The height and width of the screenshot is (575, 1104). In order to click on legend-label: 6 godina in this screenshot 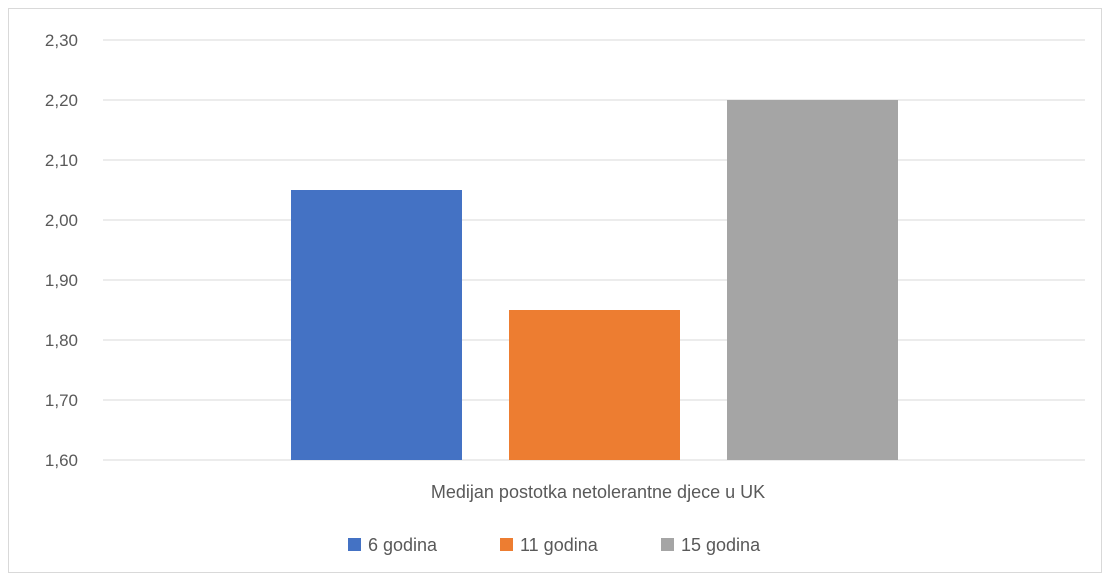, I will do `click(403, 545)`.